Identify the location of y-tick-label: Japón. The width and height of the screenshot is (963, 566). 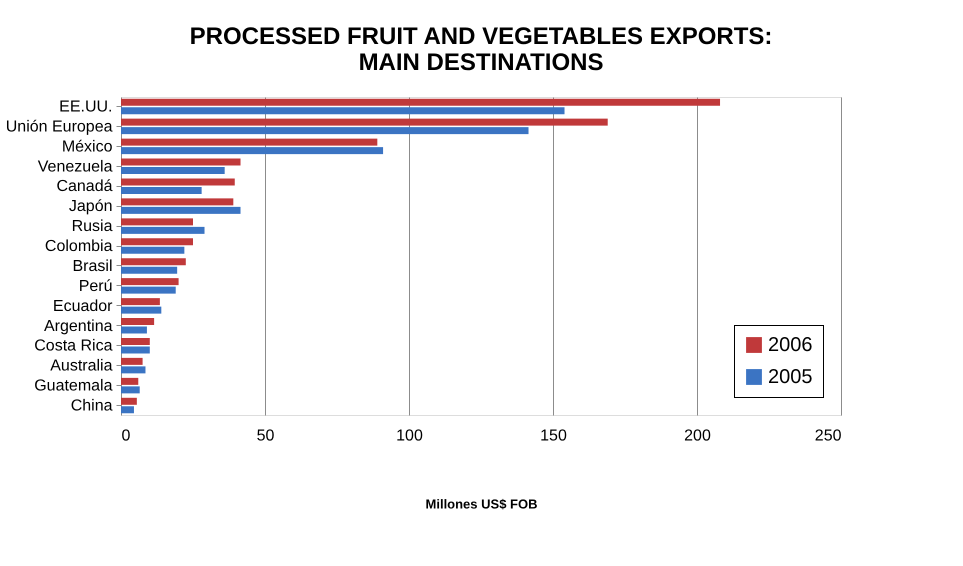
(90, 207).